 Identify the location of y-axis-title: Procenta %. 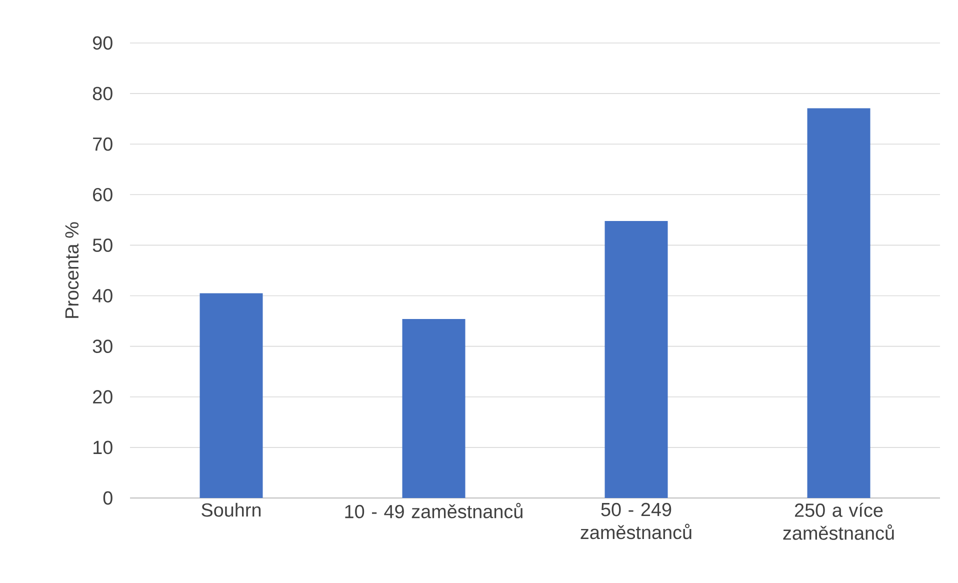
(72, 270).